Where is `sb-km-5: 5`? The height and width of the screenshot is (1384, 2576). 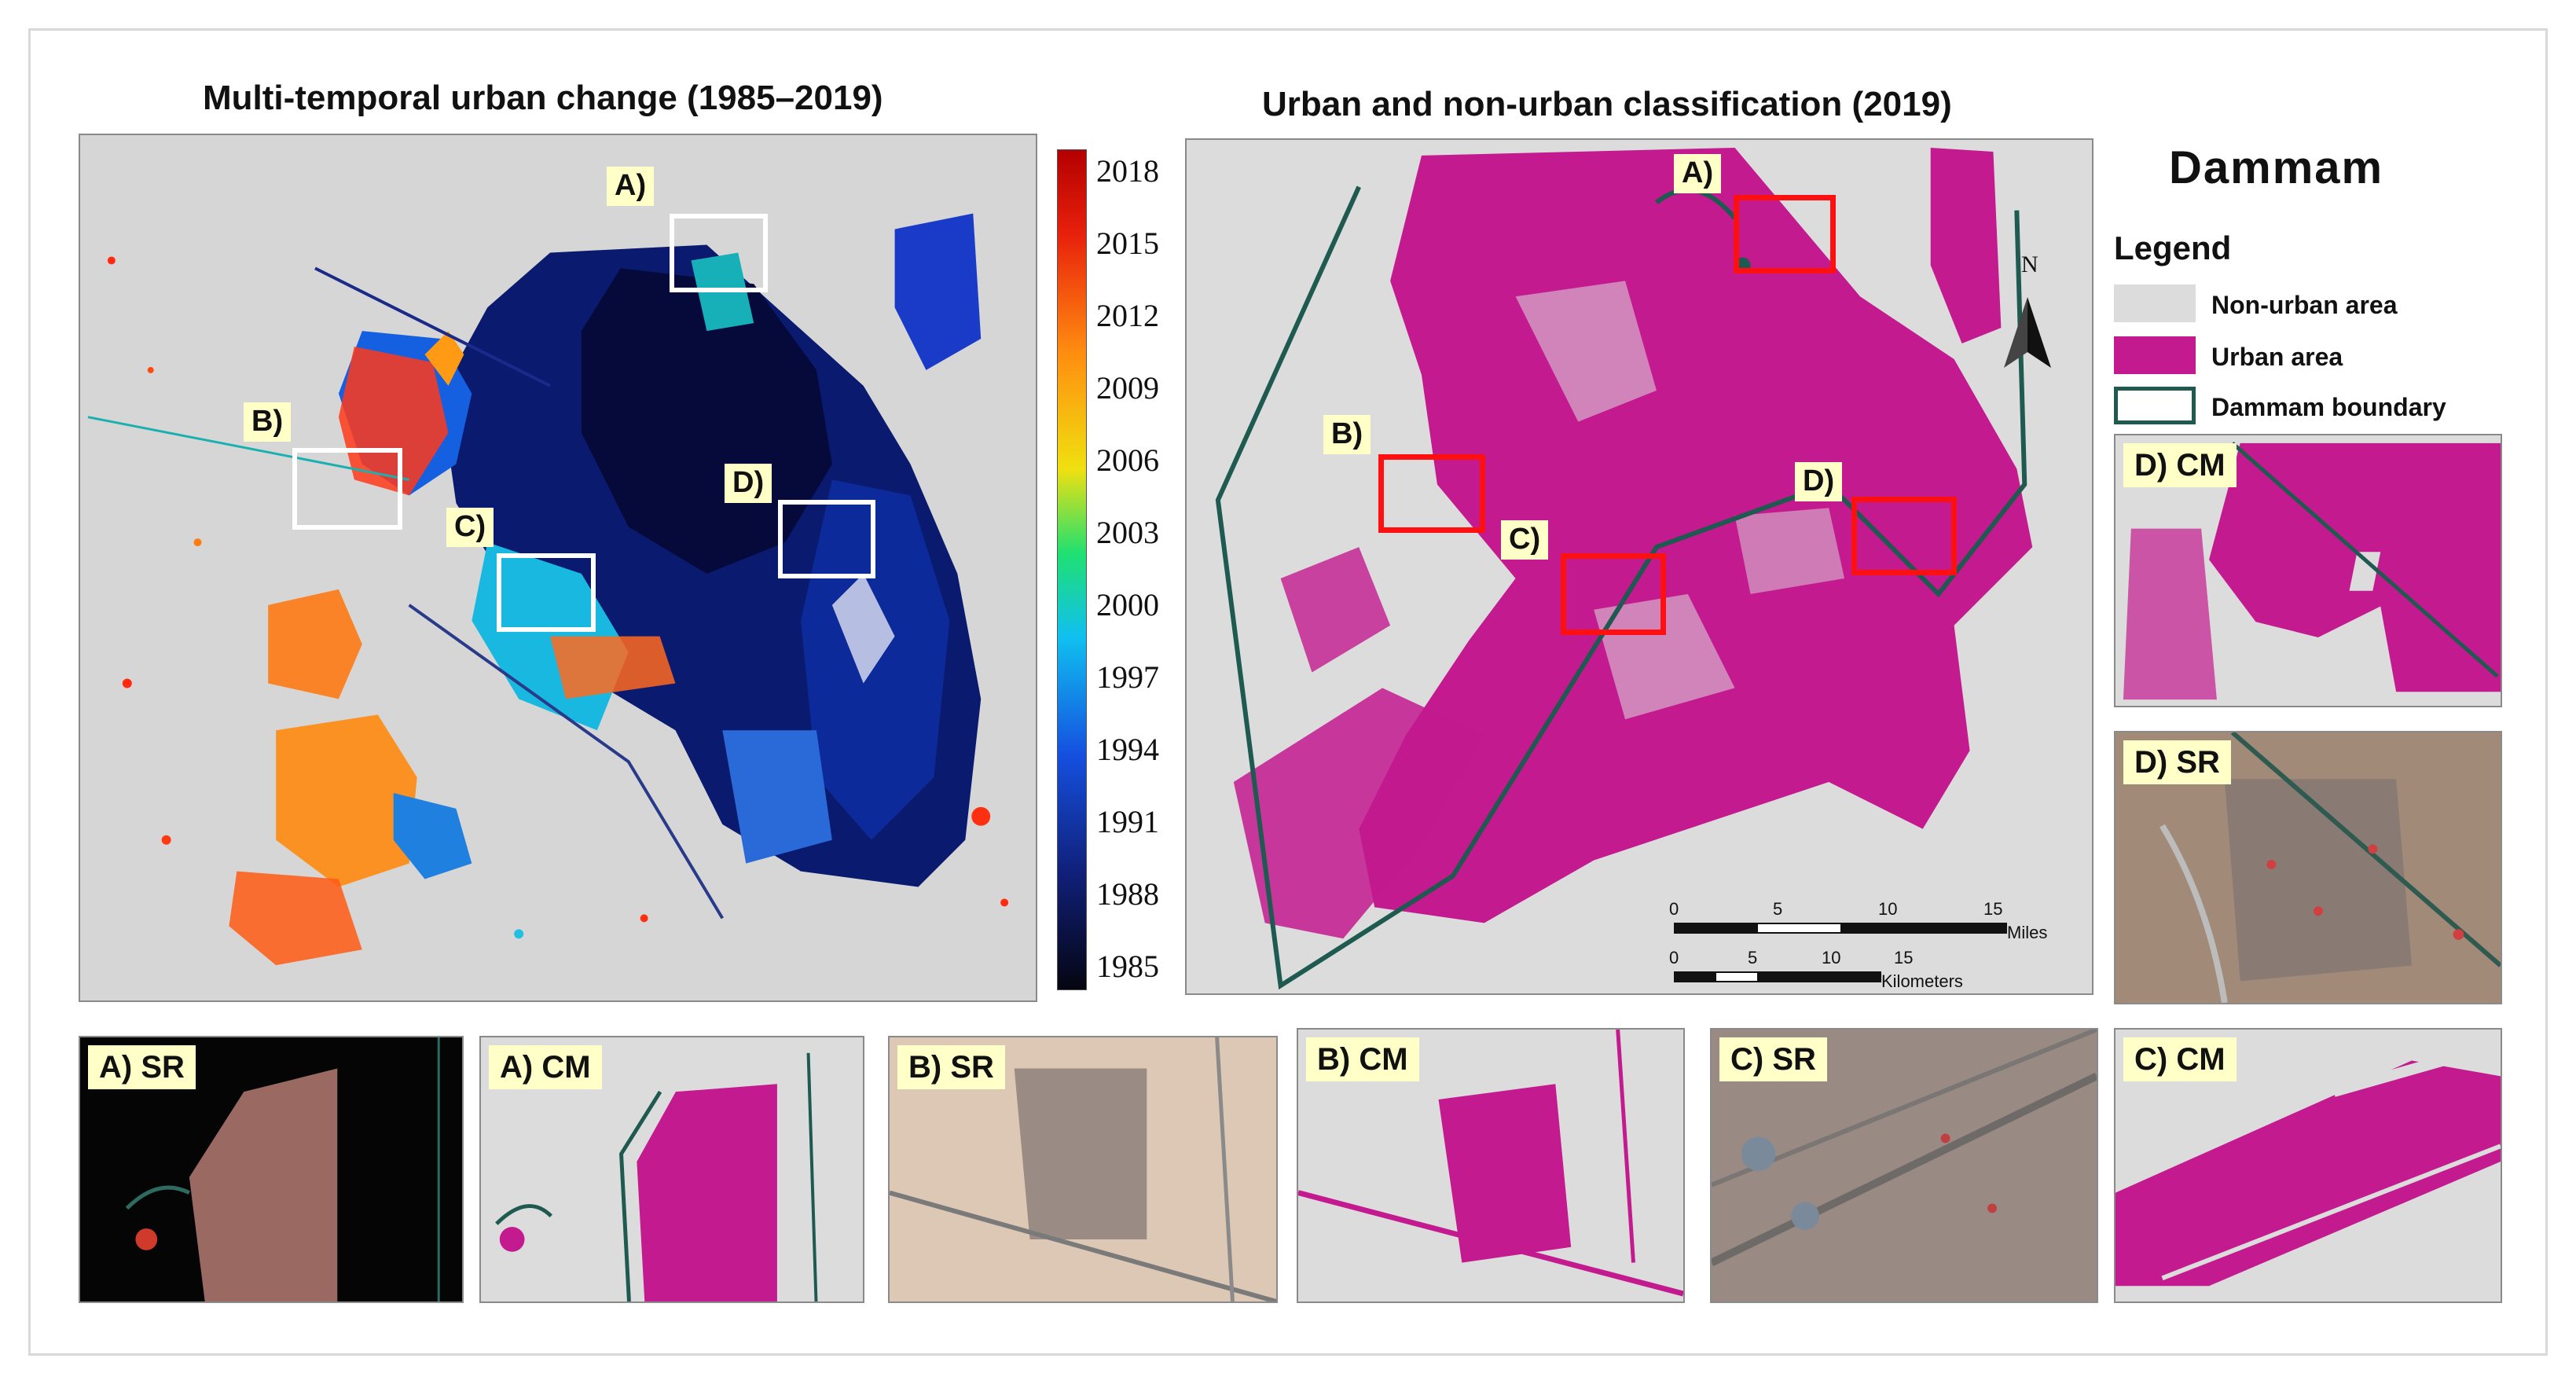
sb-km-5: 5 is located at coordinates (1753, 957).